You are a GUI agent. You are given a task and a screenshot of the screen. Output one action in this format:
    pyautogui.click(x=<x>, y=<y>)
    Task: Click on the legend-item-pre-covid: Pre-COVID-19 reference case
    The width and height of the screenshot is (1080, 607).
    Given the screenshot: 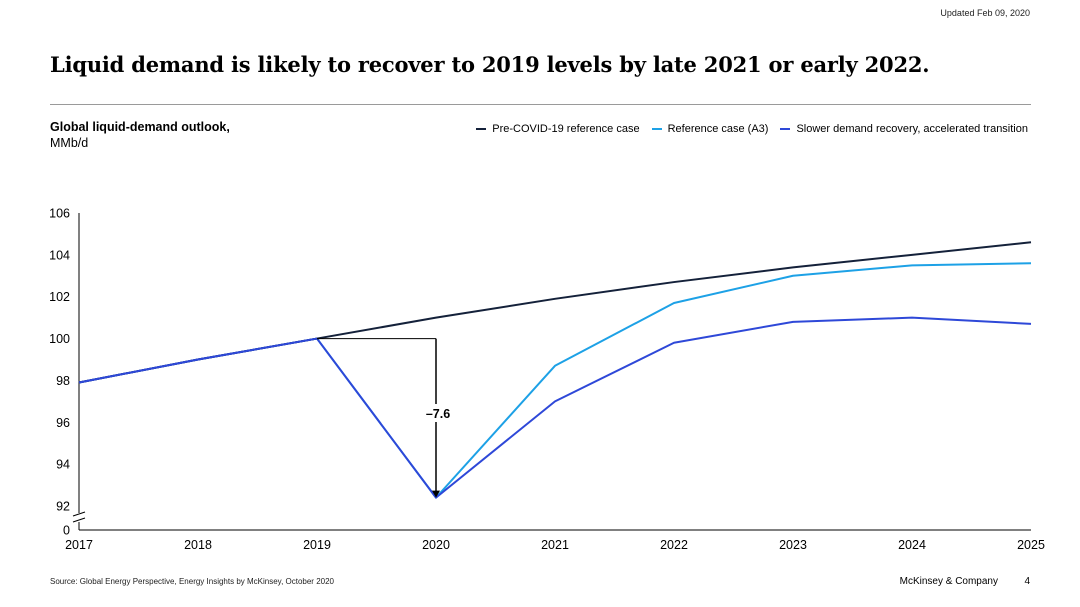 What is the action you would take?
    pyautogui.click(x=558, y=129)
    